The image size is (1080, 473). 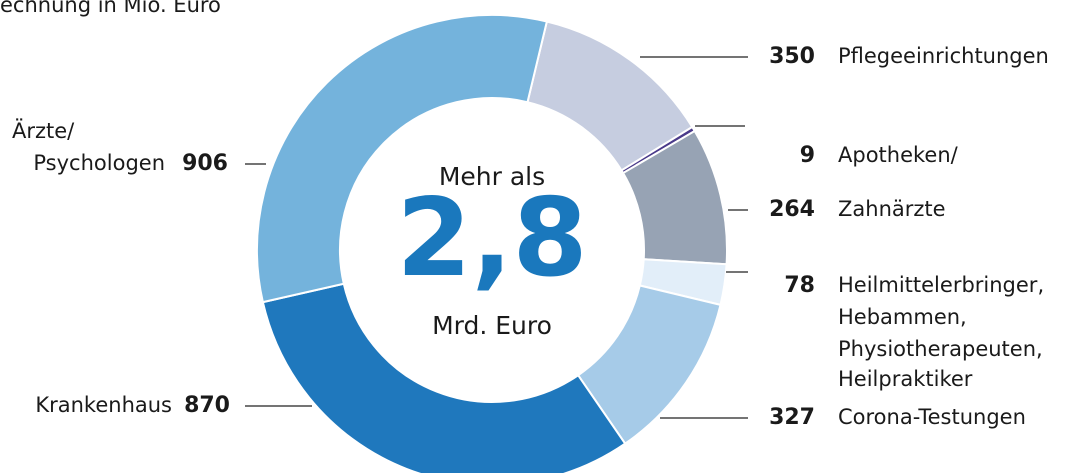 I want to click on center-text: Mrd. Euro, so click(x=492, y=325).